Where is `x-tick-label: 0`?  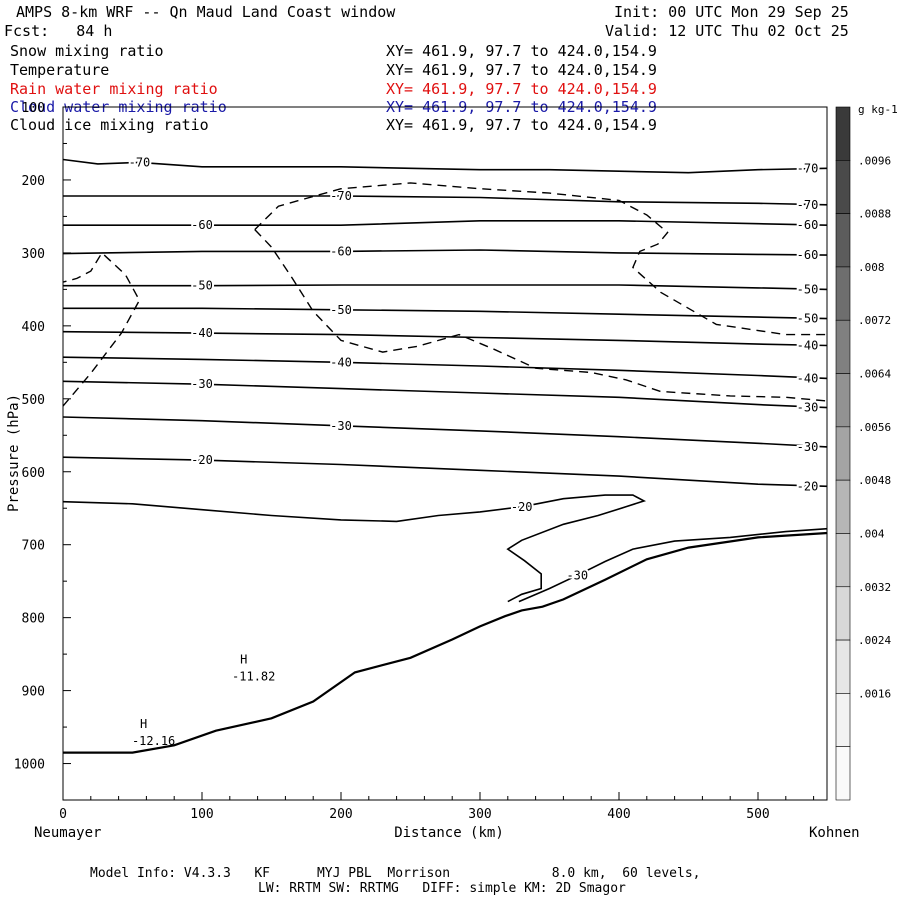 x-tick-label: 0 is located at coordinates (63, 814).